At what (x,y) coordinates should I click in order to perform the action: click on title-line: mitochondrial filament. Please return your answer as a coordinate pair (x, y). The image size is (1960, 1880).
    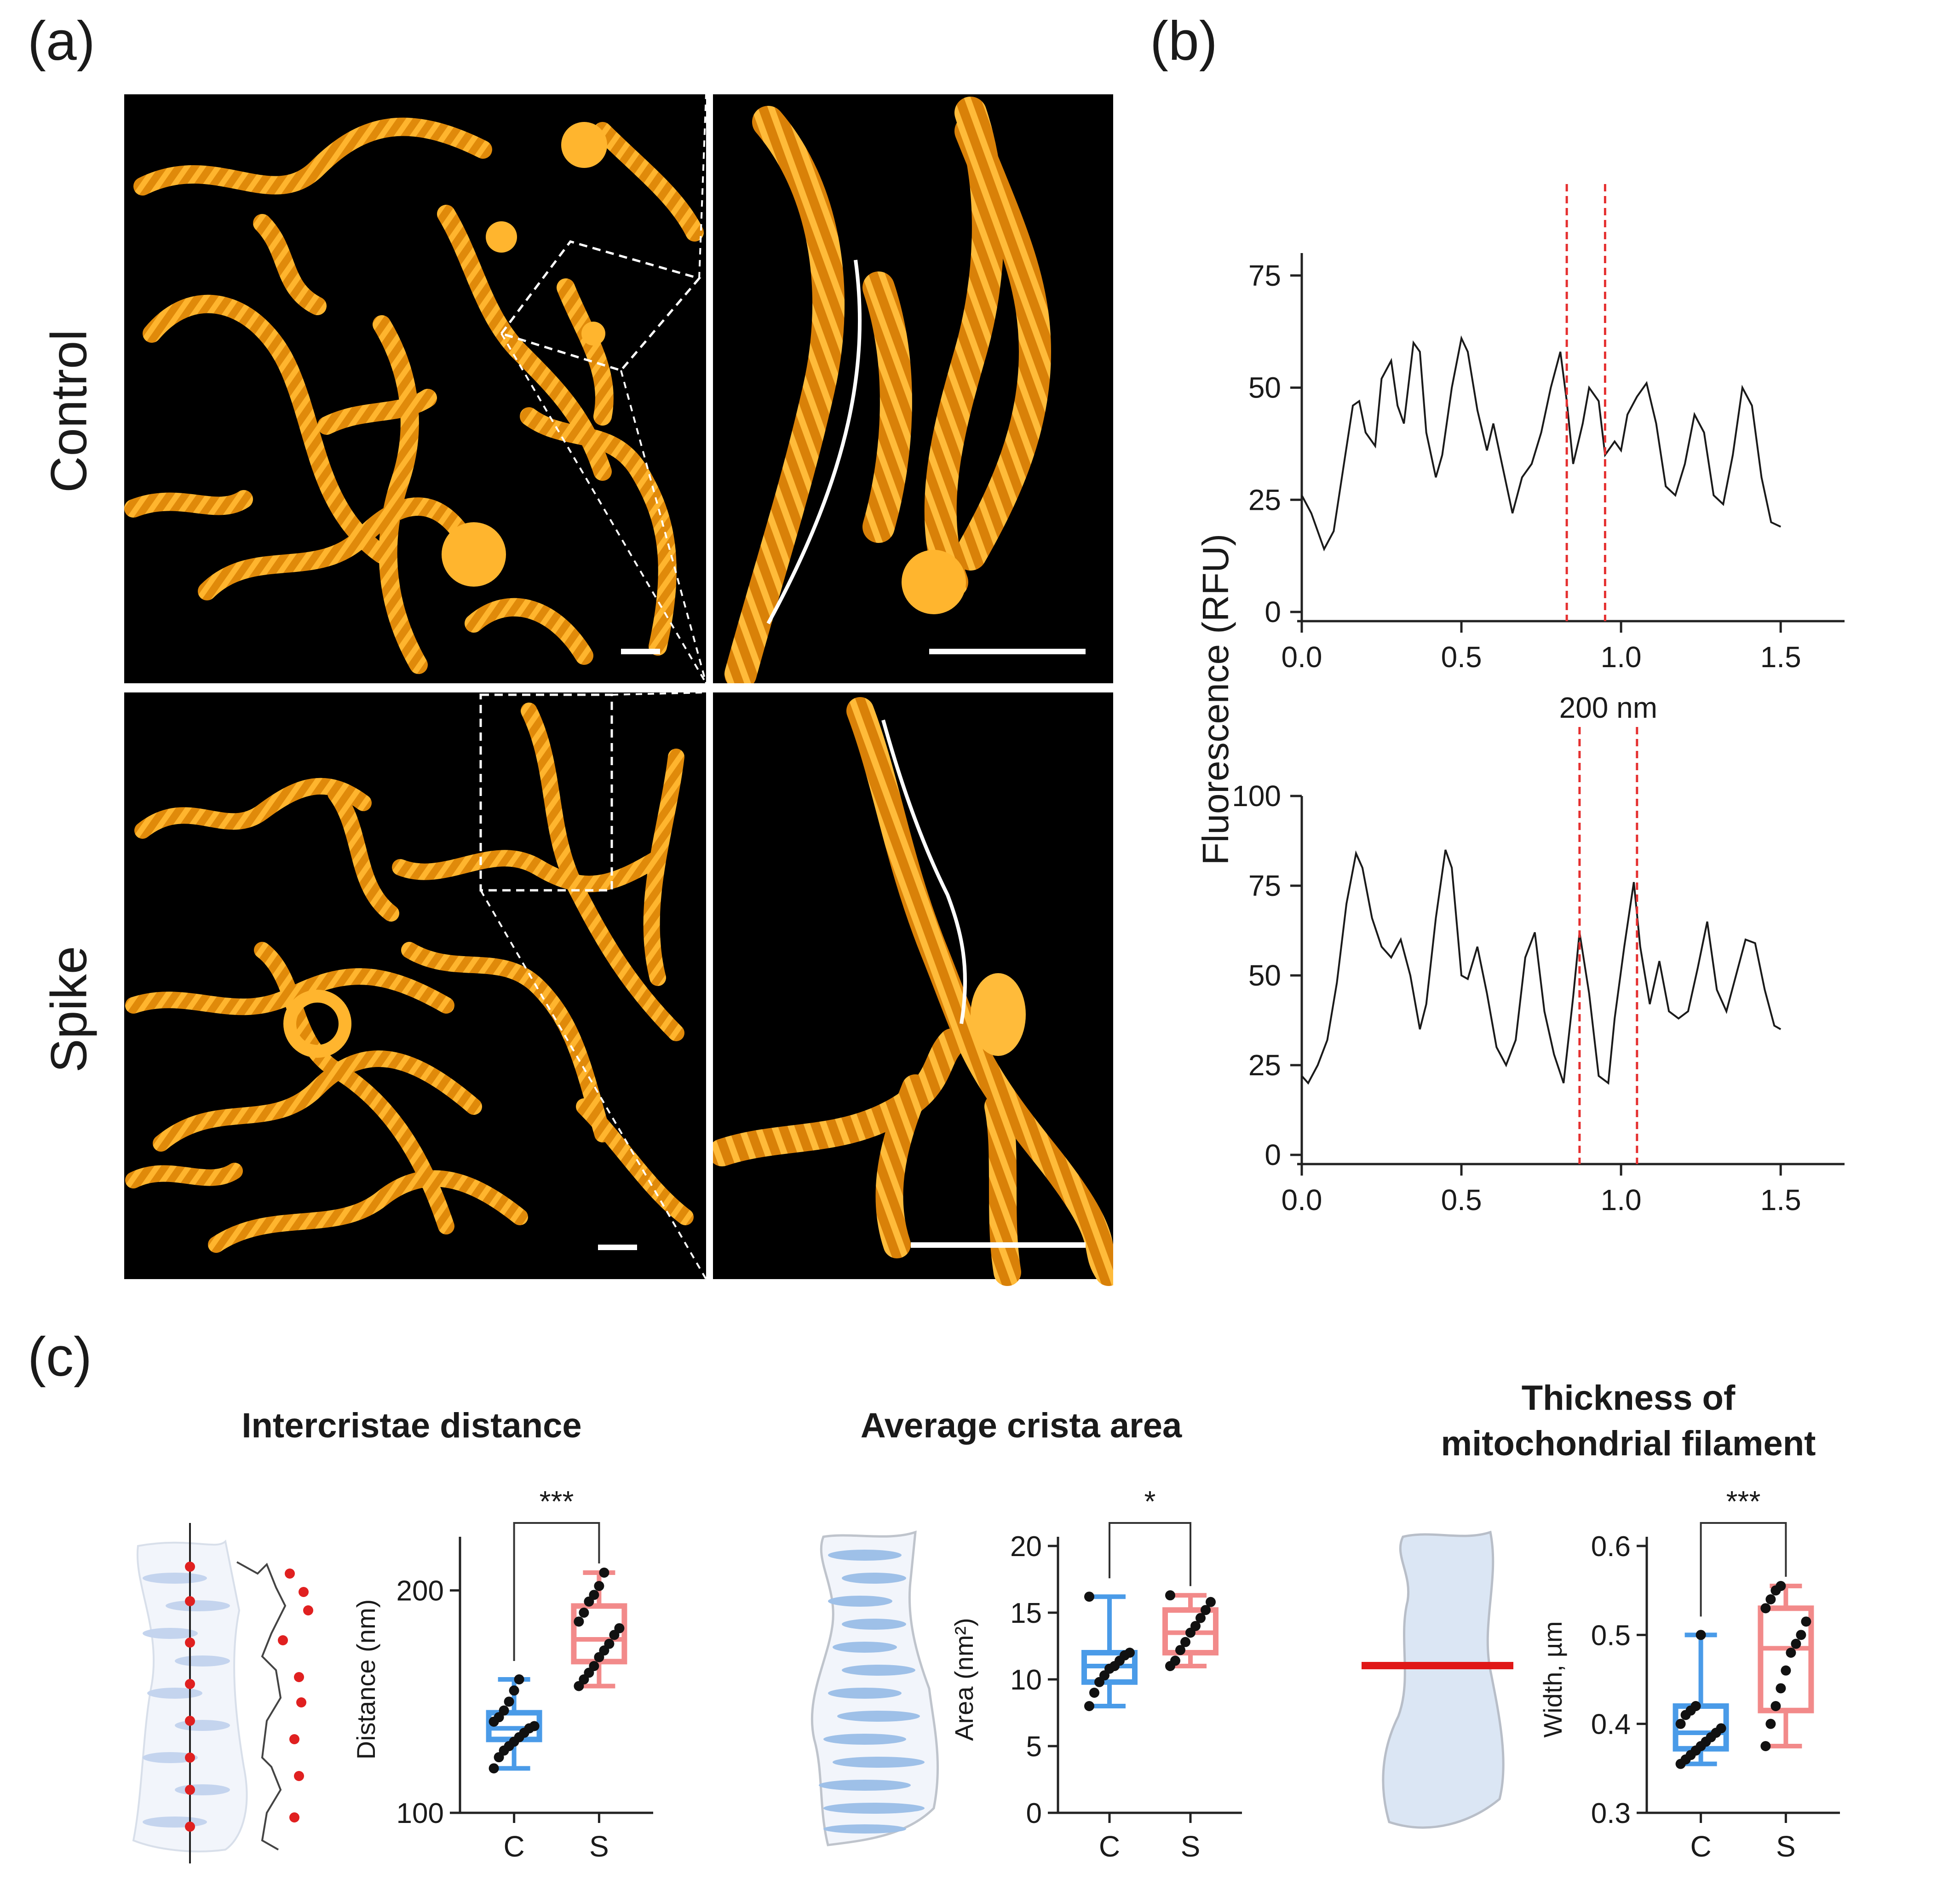
    Looking at the image, I should click on (1628, 1444).